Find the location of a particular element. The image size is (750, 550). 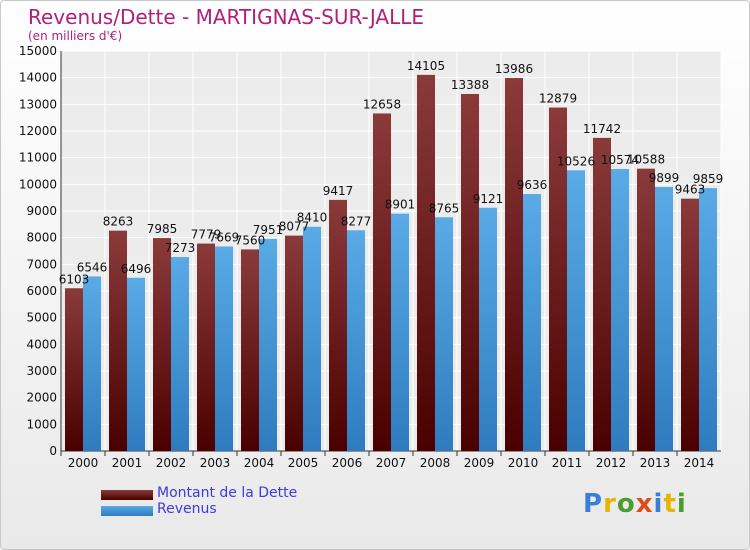

value-label-revenus: 8901 is located at coordinates (400, 205).